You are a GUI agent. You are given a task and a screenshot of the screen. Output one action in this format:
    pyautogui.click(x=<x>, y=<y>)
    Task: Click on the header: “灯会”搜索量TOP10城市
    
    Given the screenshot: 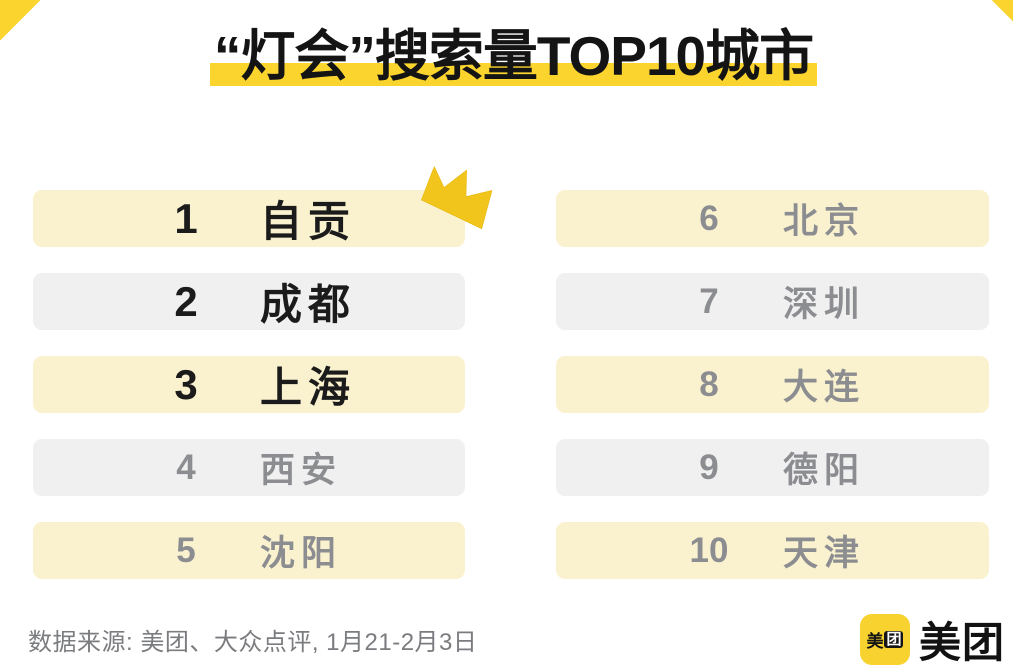 What is the action you would take?
    pyautogui.click(x=506, y=56)
    